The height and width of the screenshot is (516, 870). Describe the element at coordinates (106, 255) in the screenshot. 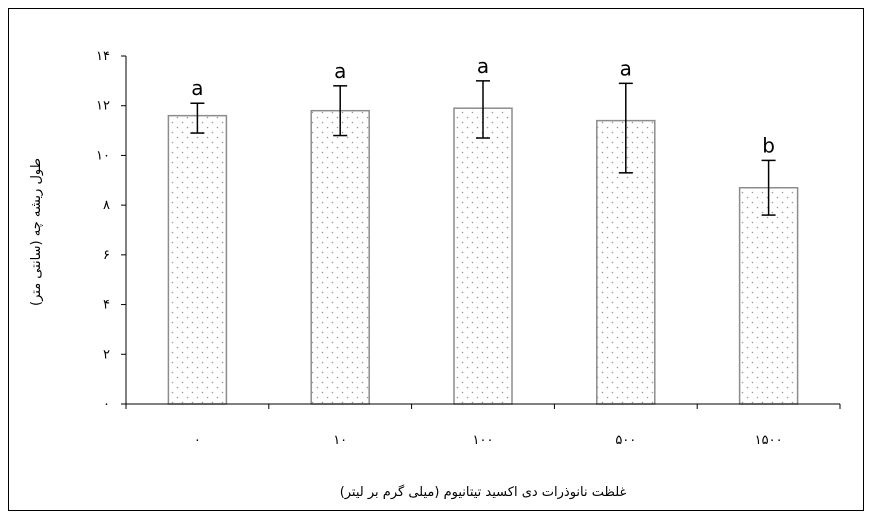

I see `y-tick-label: ۶` at that location.